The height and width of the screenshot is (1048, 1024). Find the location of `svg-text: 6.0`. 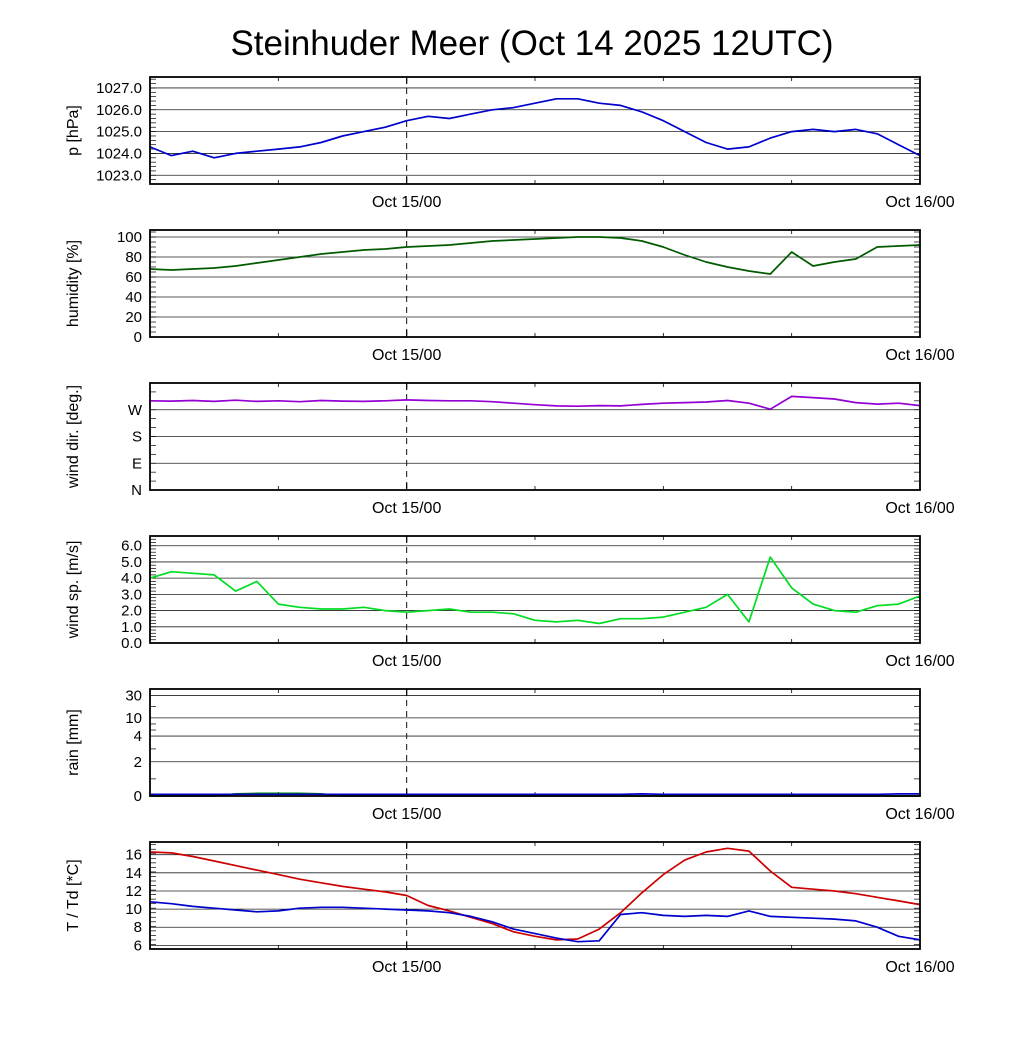

svg-text: 6.0 is located at coordinates (131, 546).